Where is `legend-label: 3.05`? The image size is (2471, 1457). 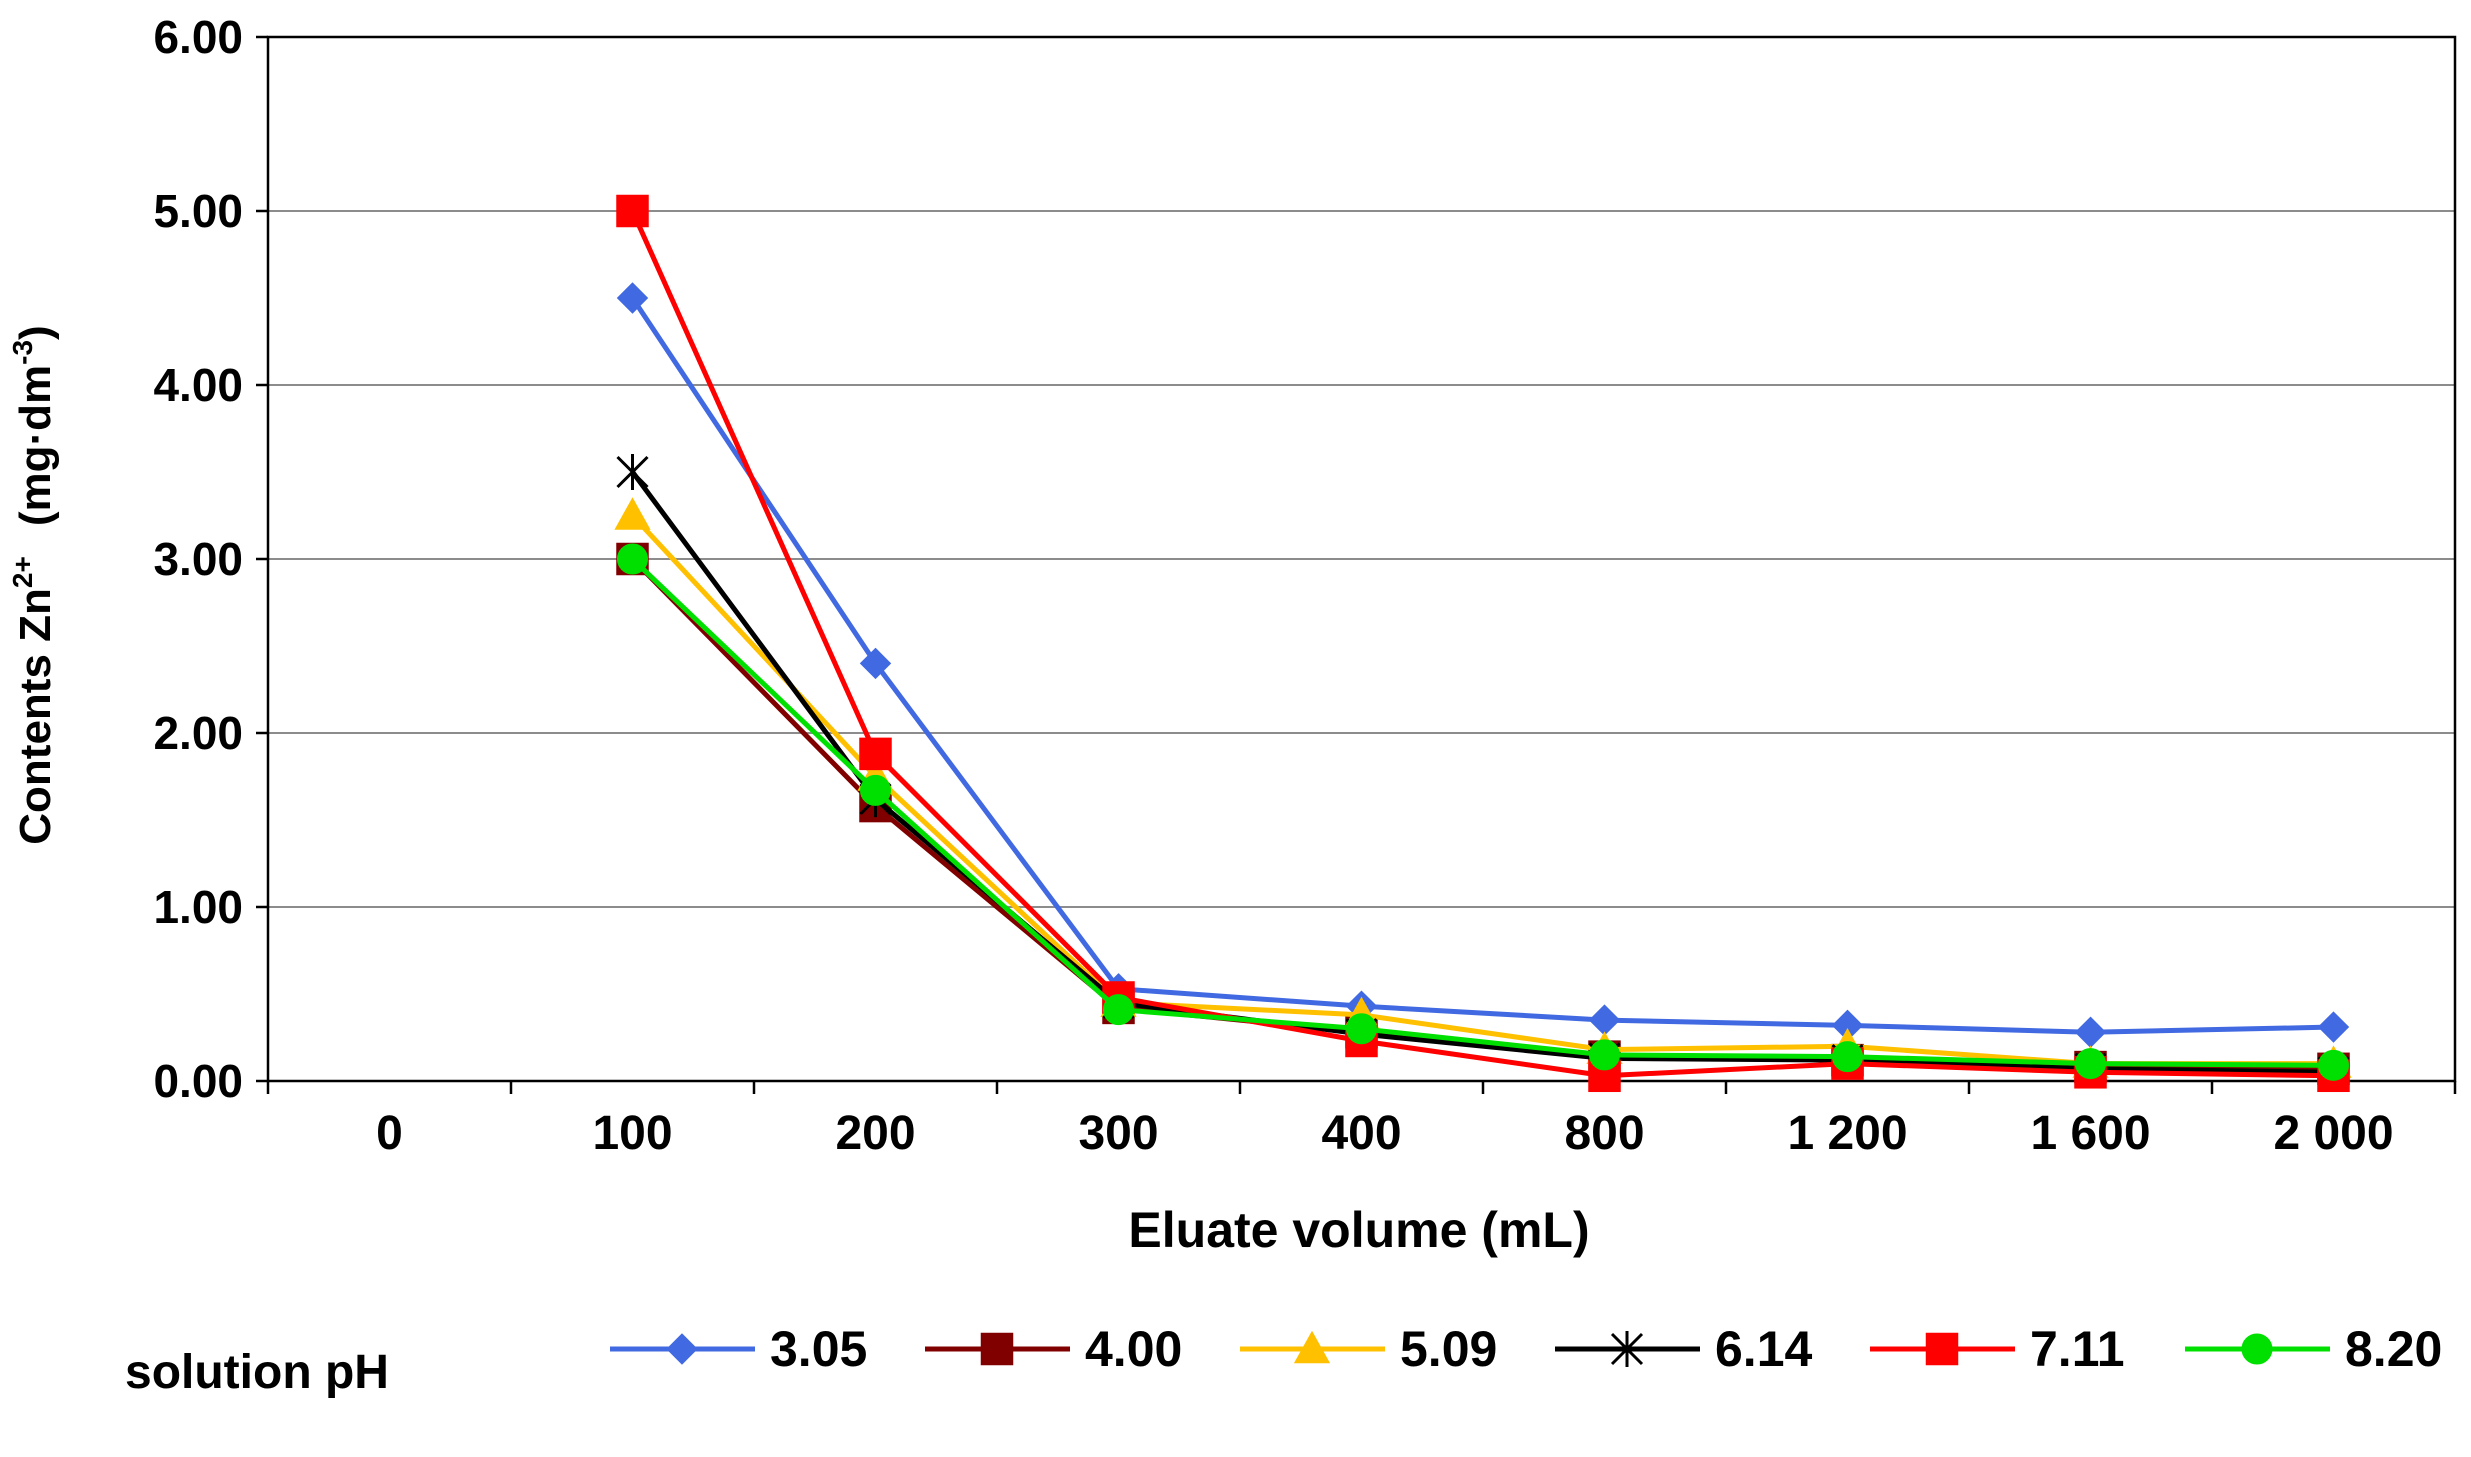 legend-label: 3.05 is located at coordinates (818, 1349).